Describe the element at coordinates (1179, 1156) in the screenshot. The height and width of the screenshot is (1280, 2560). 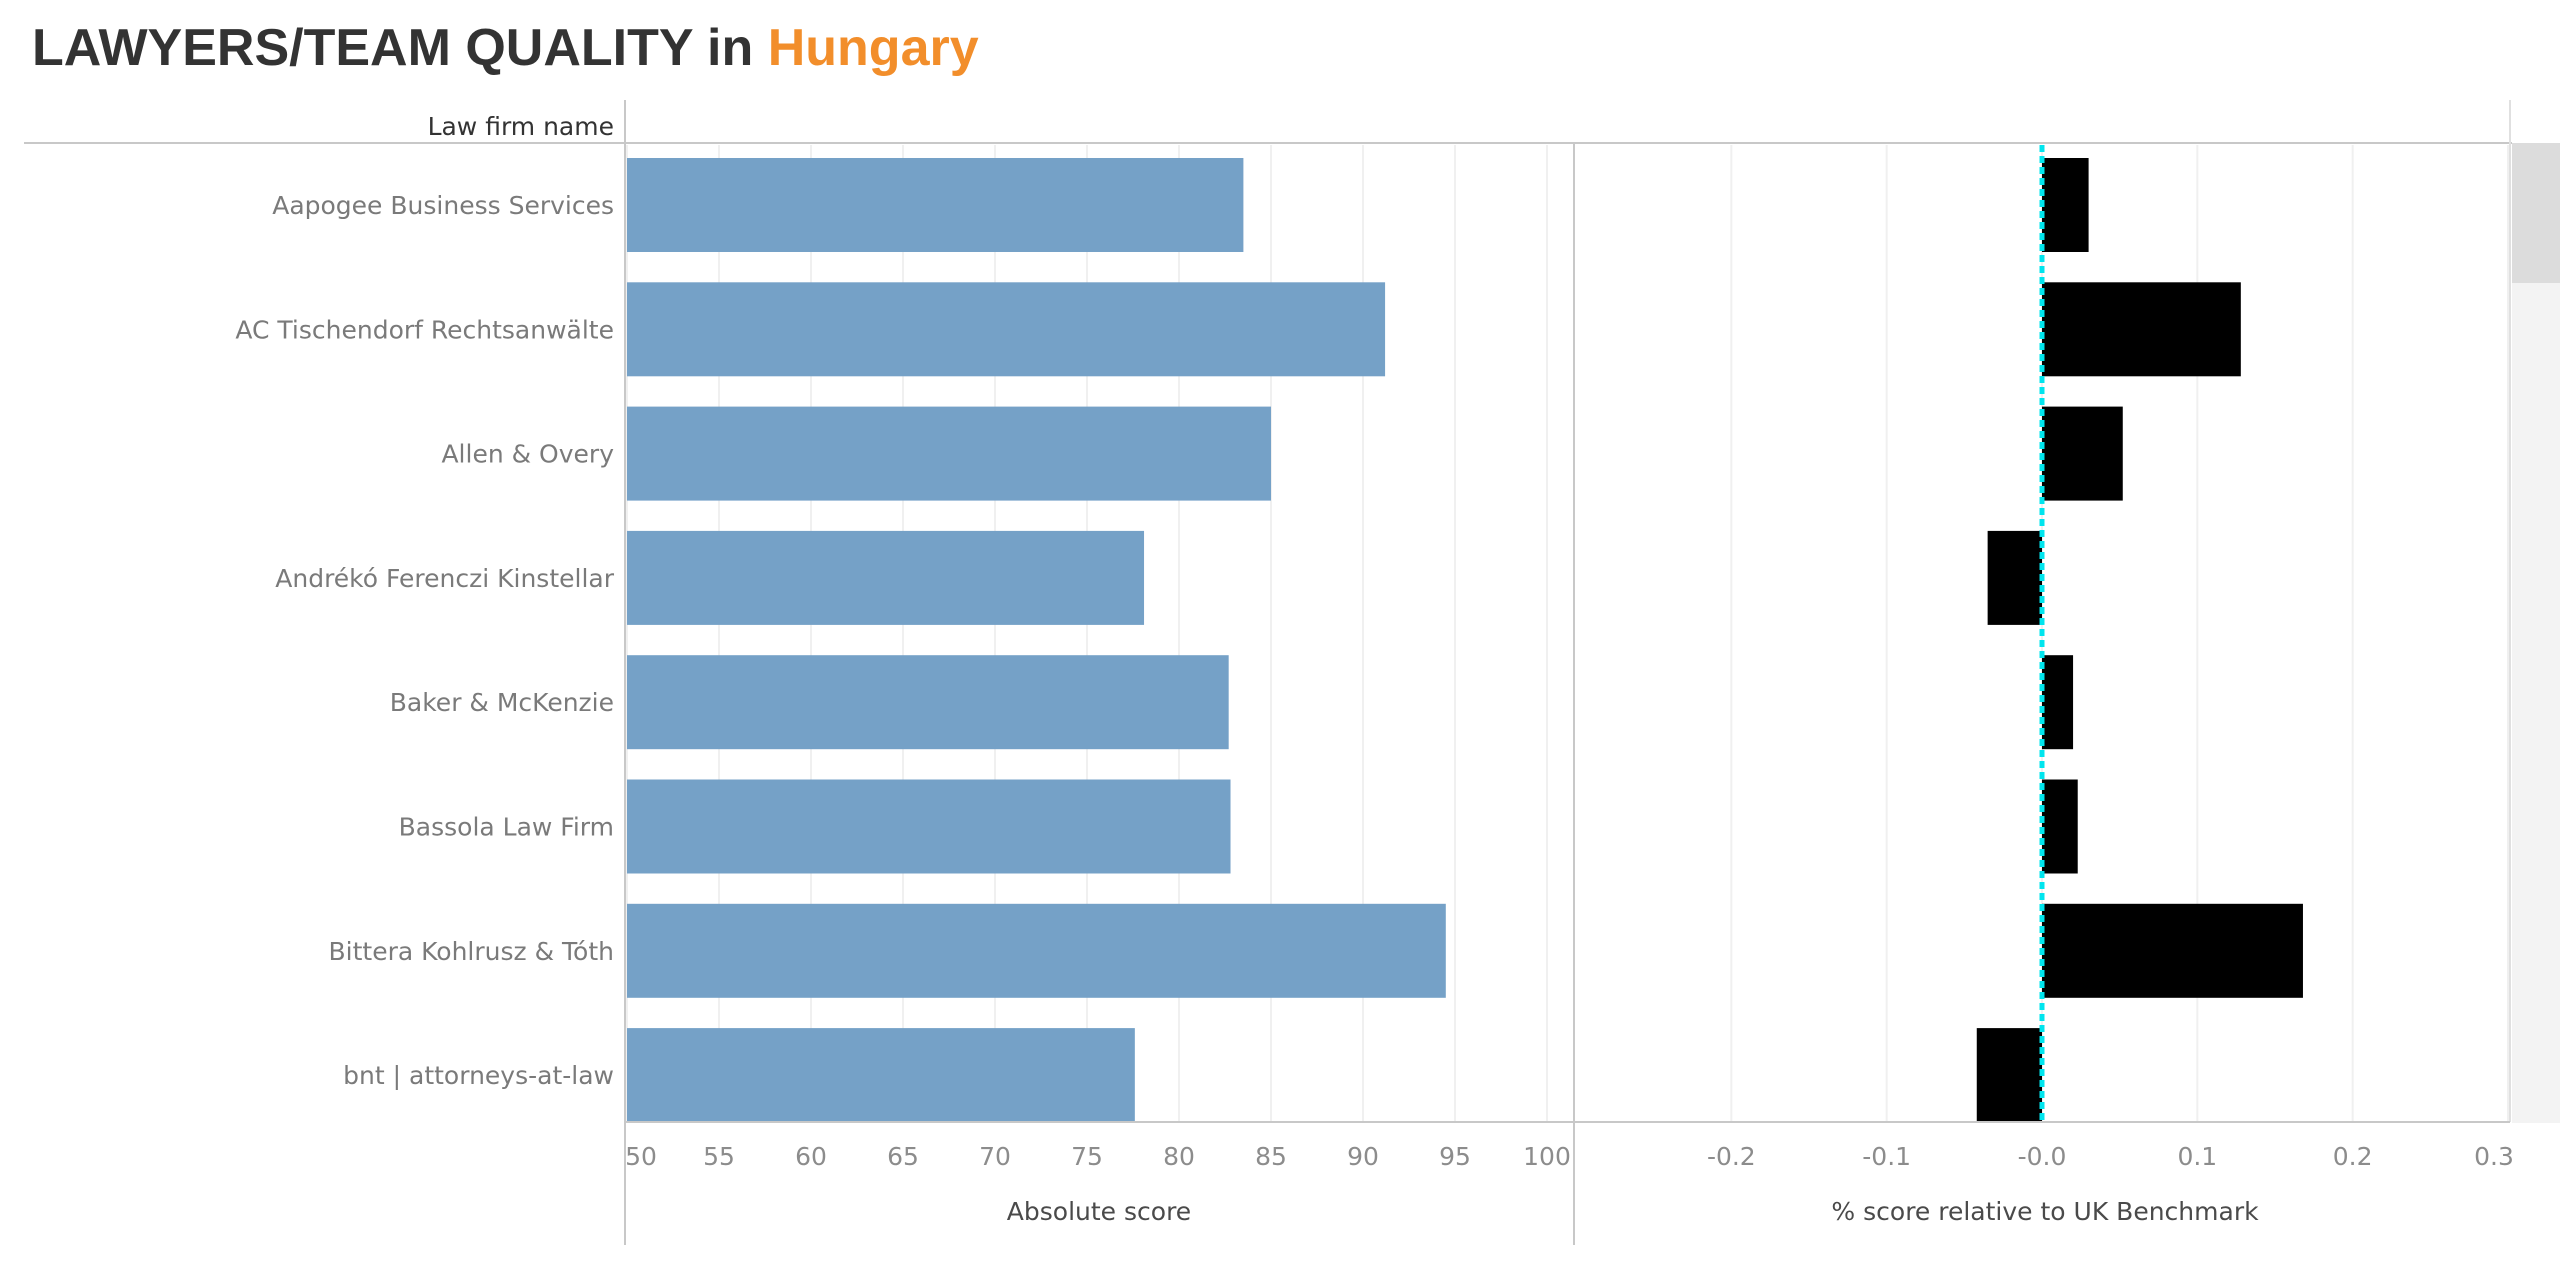
I see `tick-label-absolute: 80` at that location.